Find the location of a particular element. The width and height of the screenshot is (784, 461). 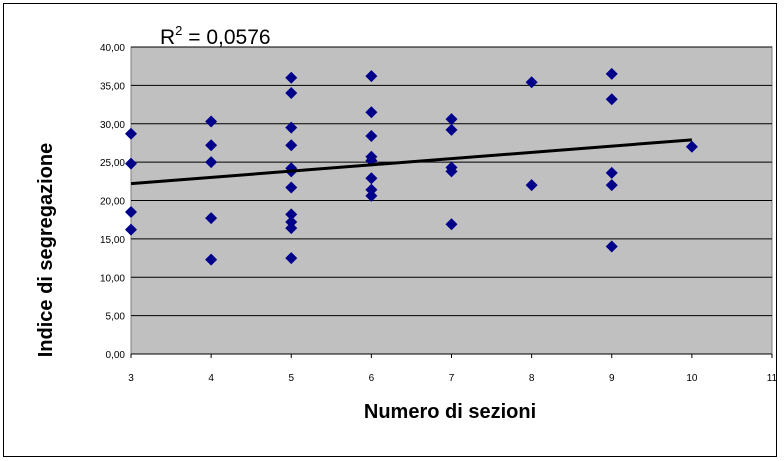

y-tick-label: 35,00 is located at coordinates (112, 86).